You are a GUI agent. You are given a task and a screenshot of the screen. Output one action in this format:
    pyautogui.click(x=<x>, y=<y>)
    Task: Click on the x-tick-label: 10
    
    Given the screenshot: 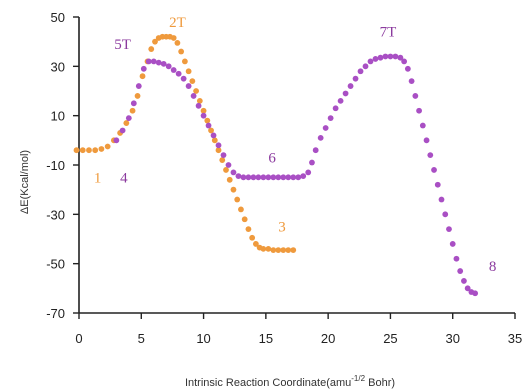 What is the action you would take?
    pyautogui.click(x=203, y=338)
    